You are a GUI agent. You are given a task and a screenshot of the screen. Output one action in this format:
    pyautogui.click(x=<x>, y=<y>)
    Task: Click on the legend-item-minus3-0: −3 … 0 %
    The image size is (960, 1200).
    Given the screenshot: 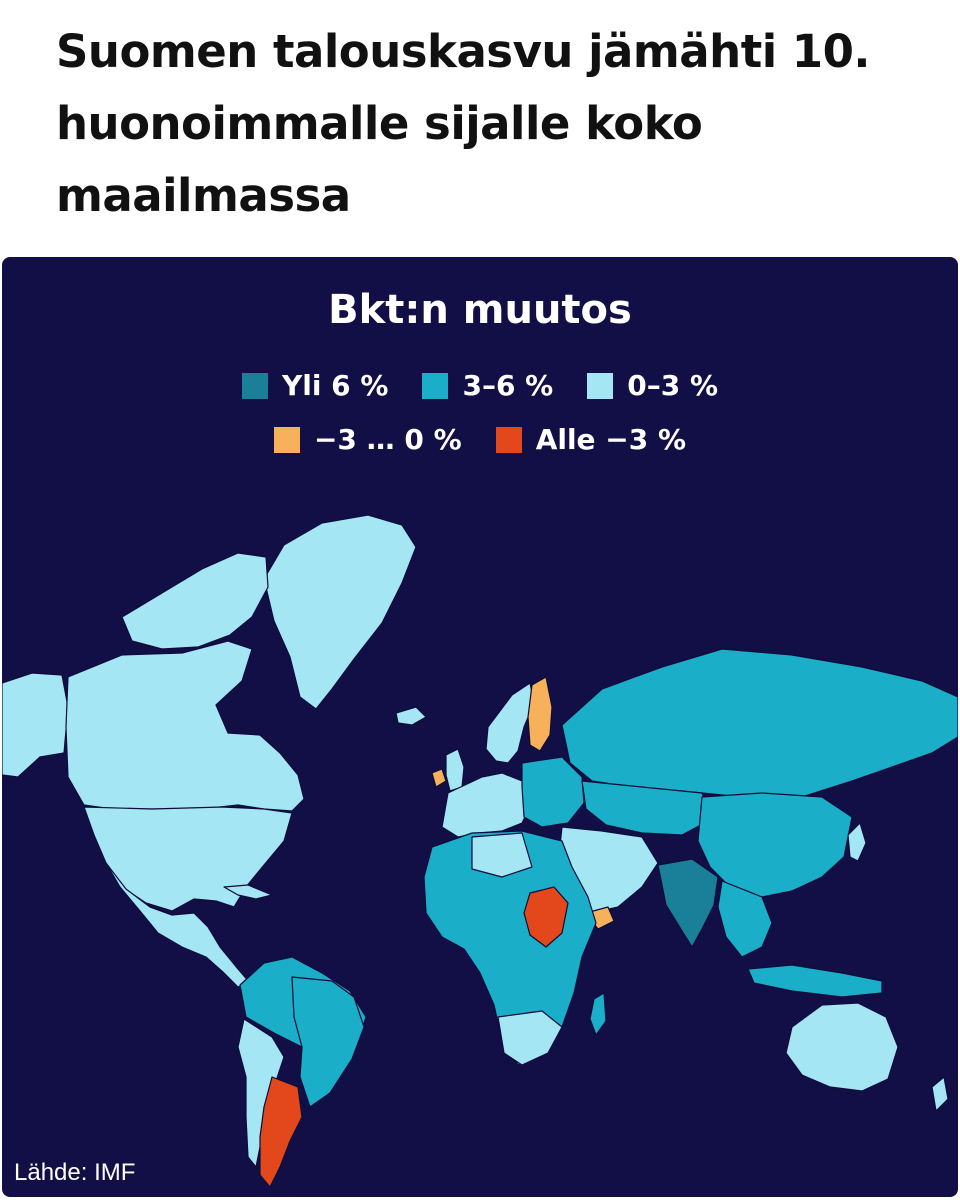 What is the action you would take?
    pyautogui.click(x=367, y=439)
    